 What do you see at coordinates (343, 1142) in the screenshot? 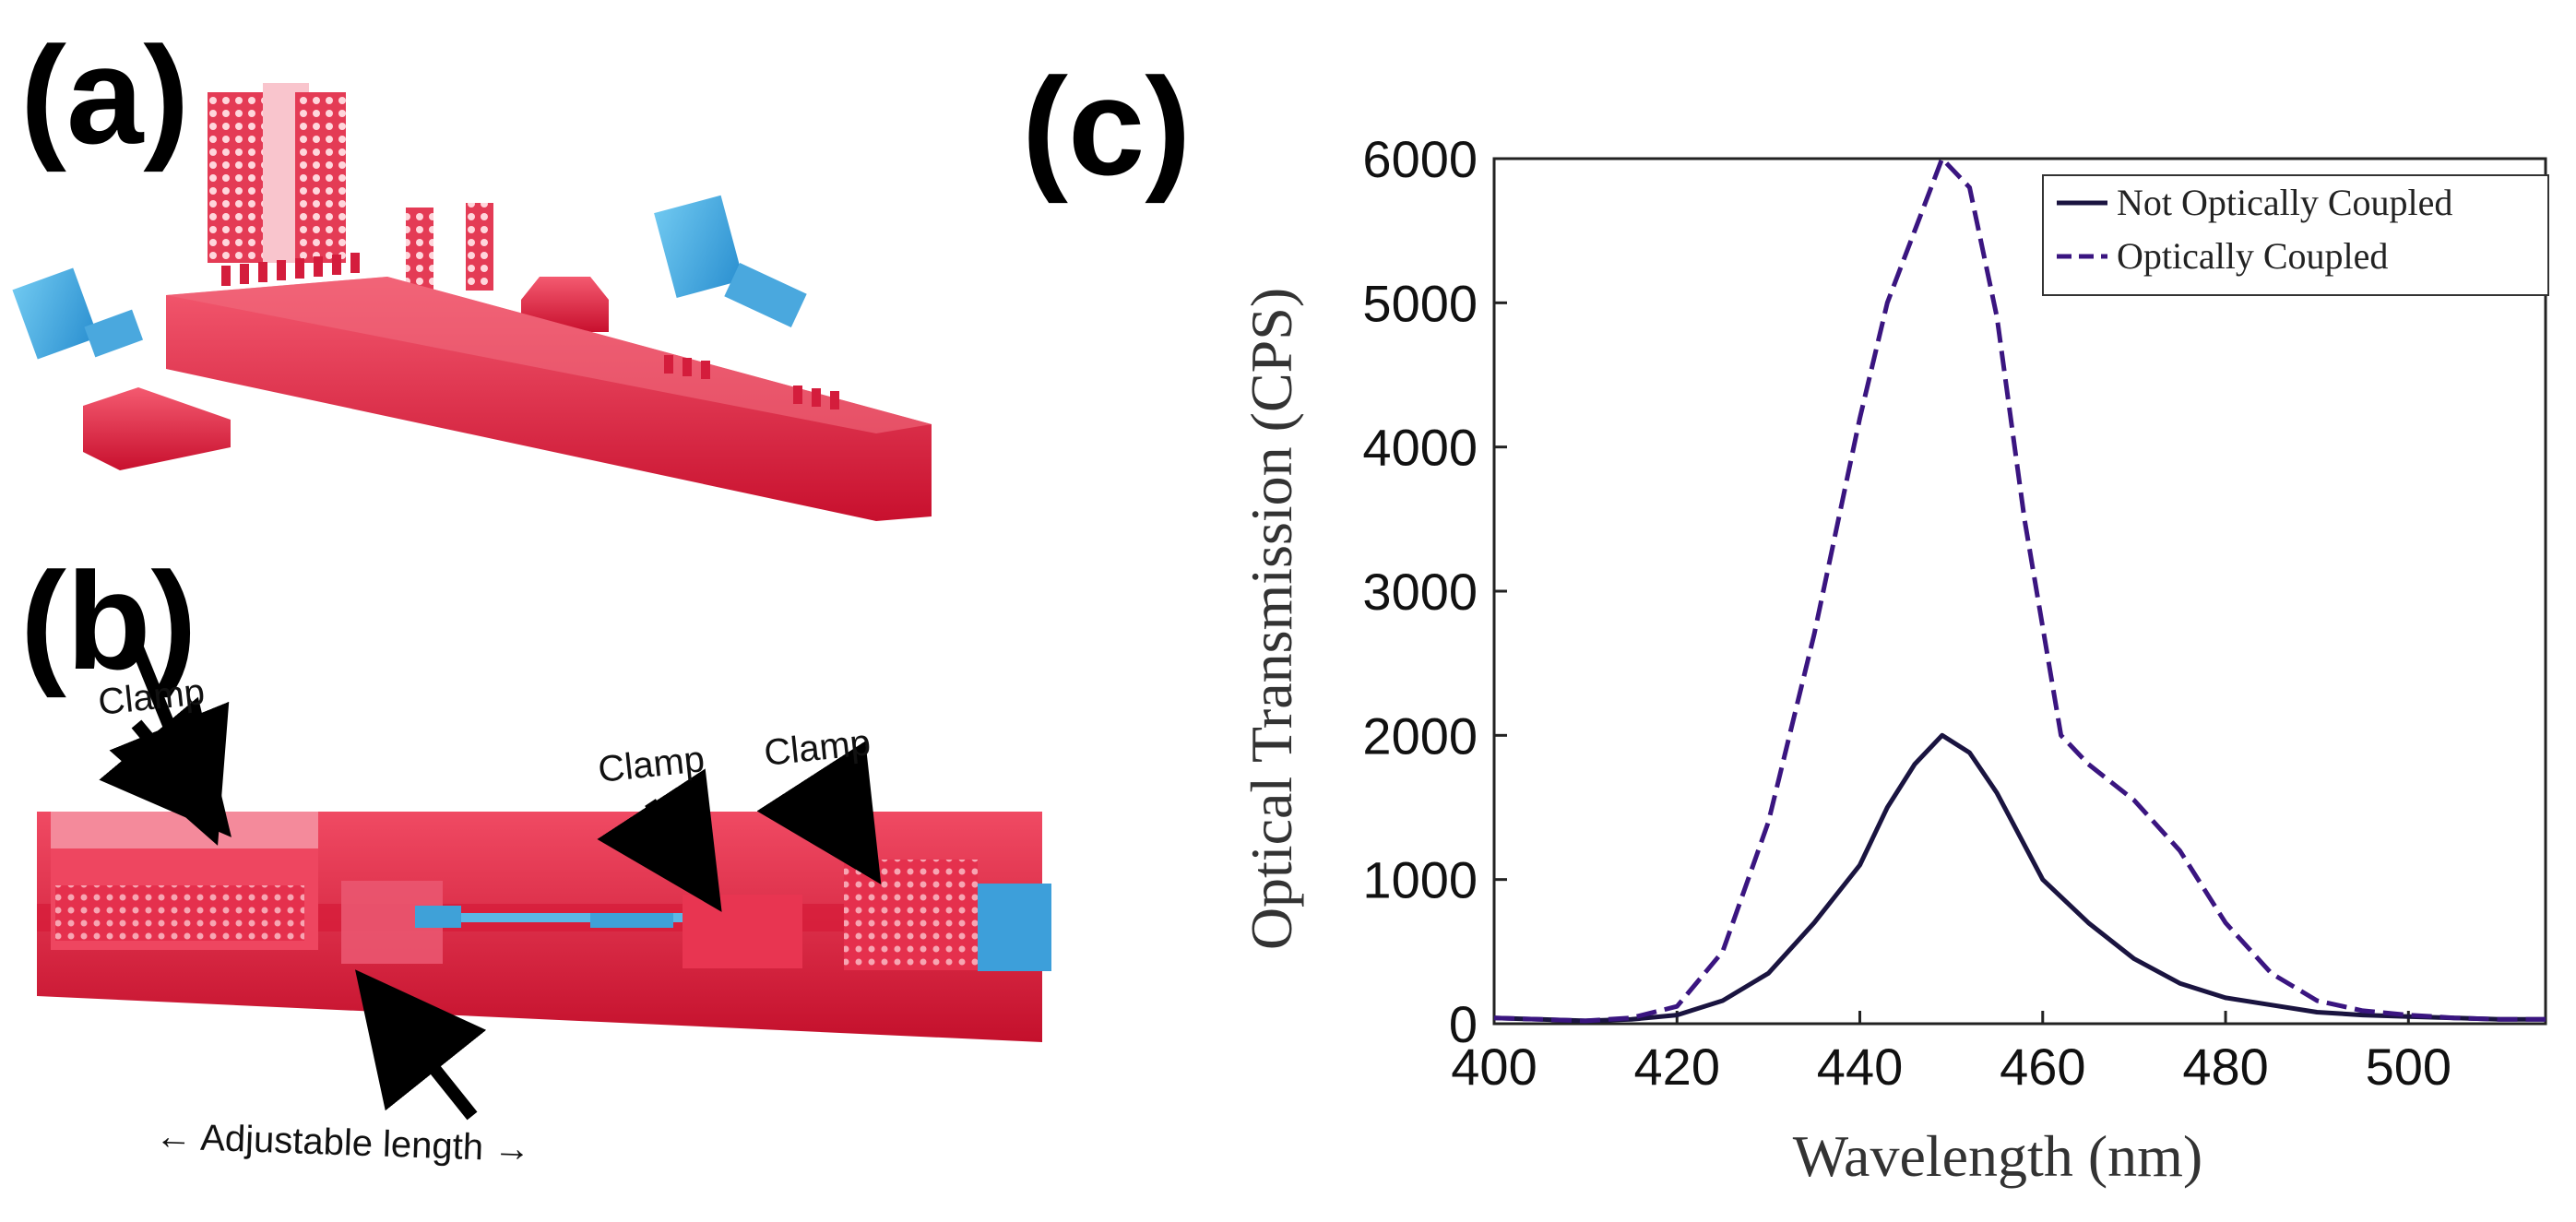
I see `annotation-adjustable-length: ← Adjustable length →` at bounding box center [343, 1142].